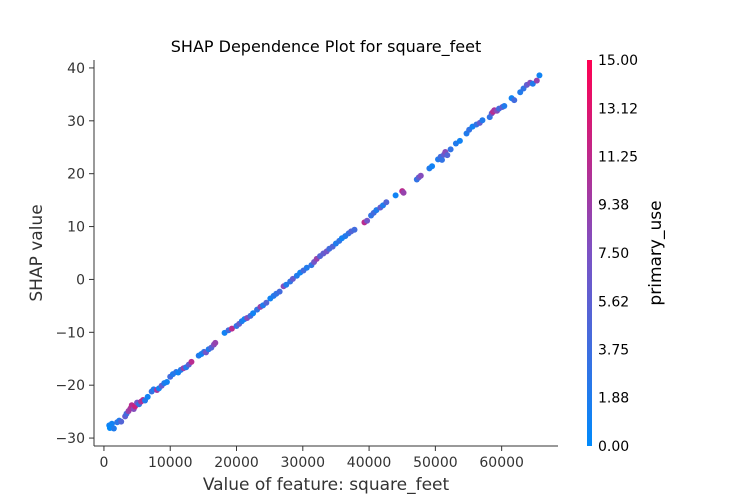  Describe the element at coordinates (236, 463) in the screenshot. I see `x-tick-label: 20000` at that location.